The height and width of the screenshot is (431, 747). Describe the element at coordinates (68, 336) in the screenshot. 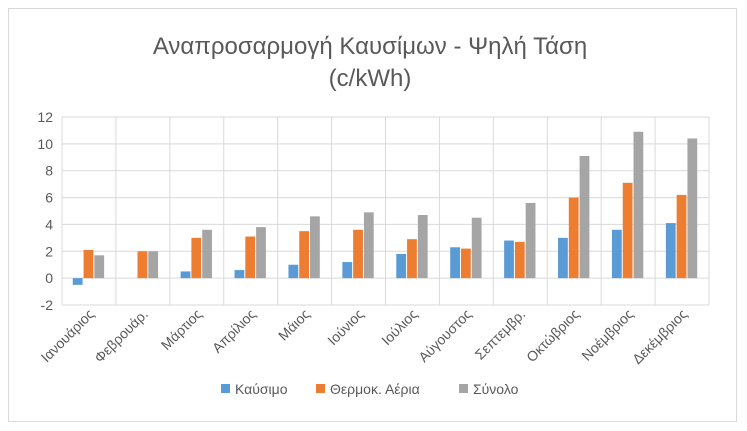

I see `x-tick-label: Ιανουάριος` at that location.